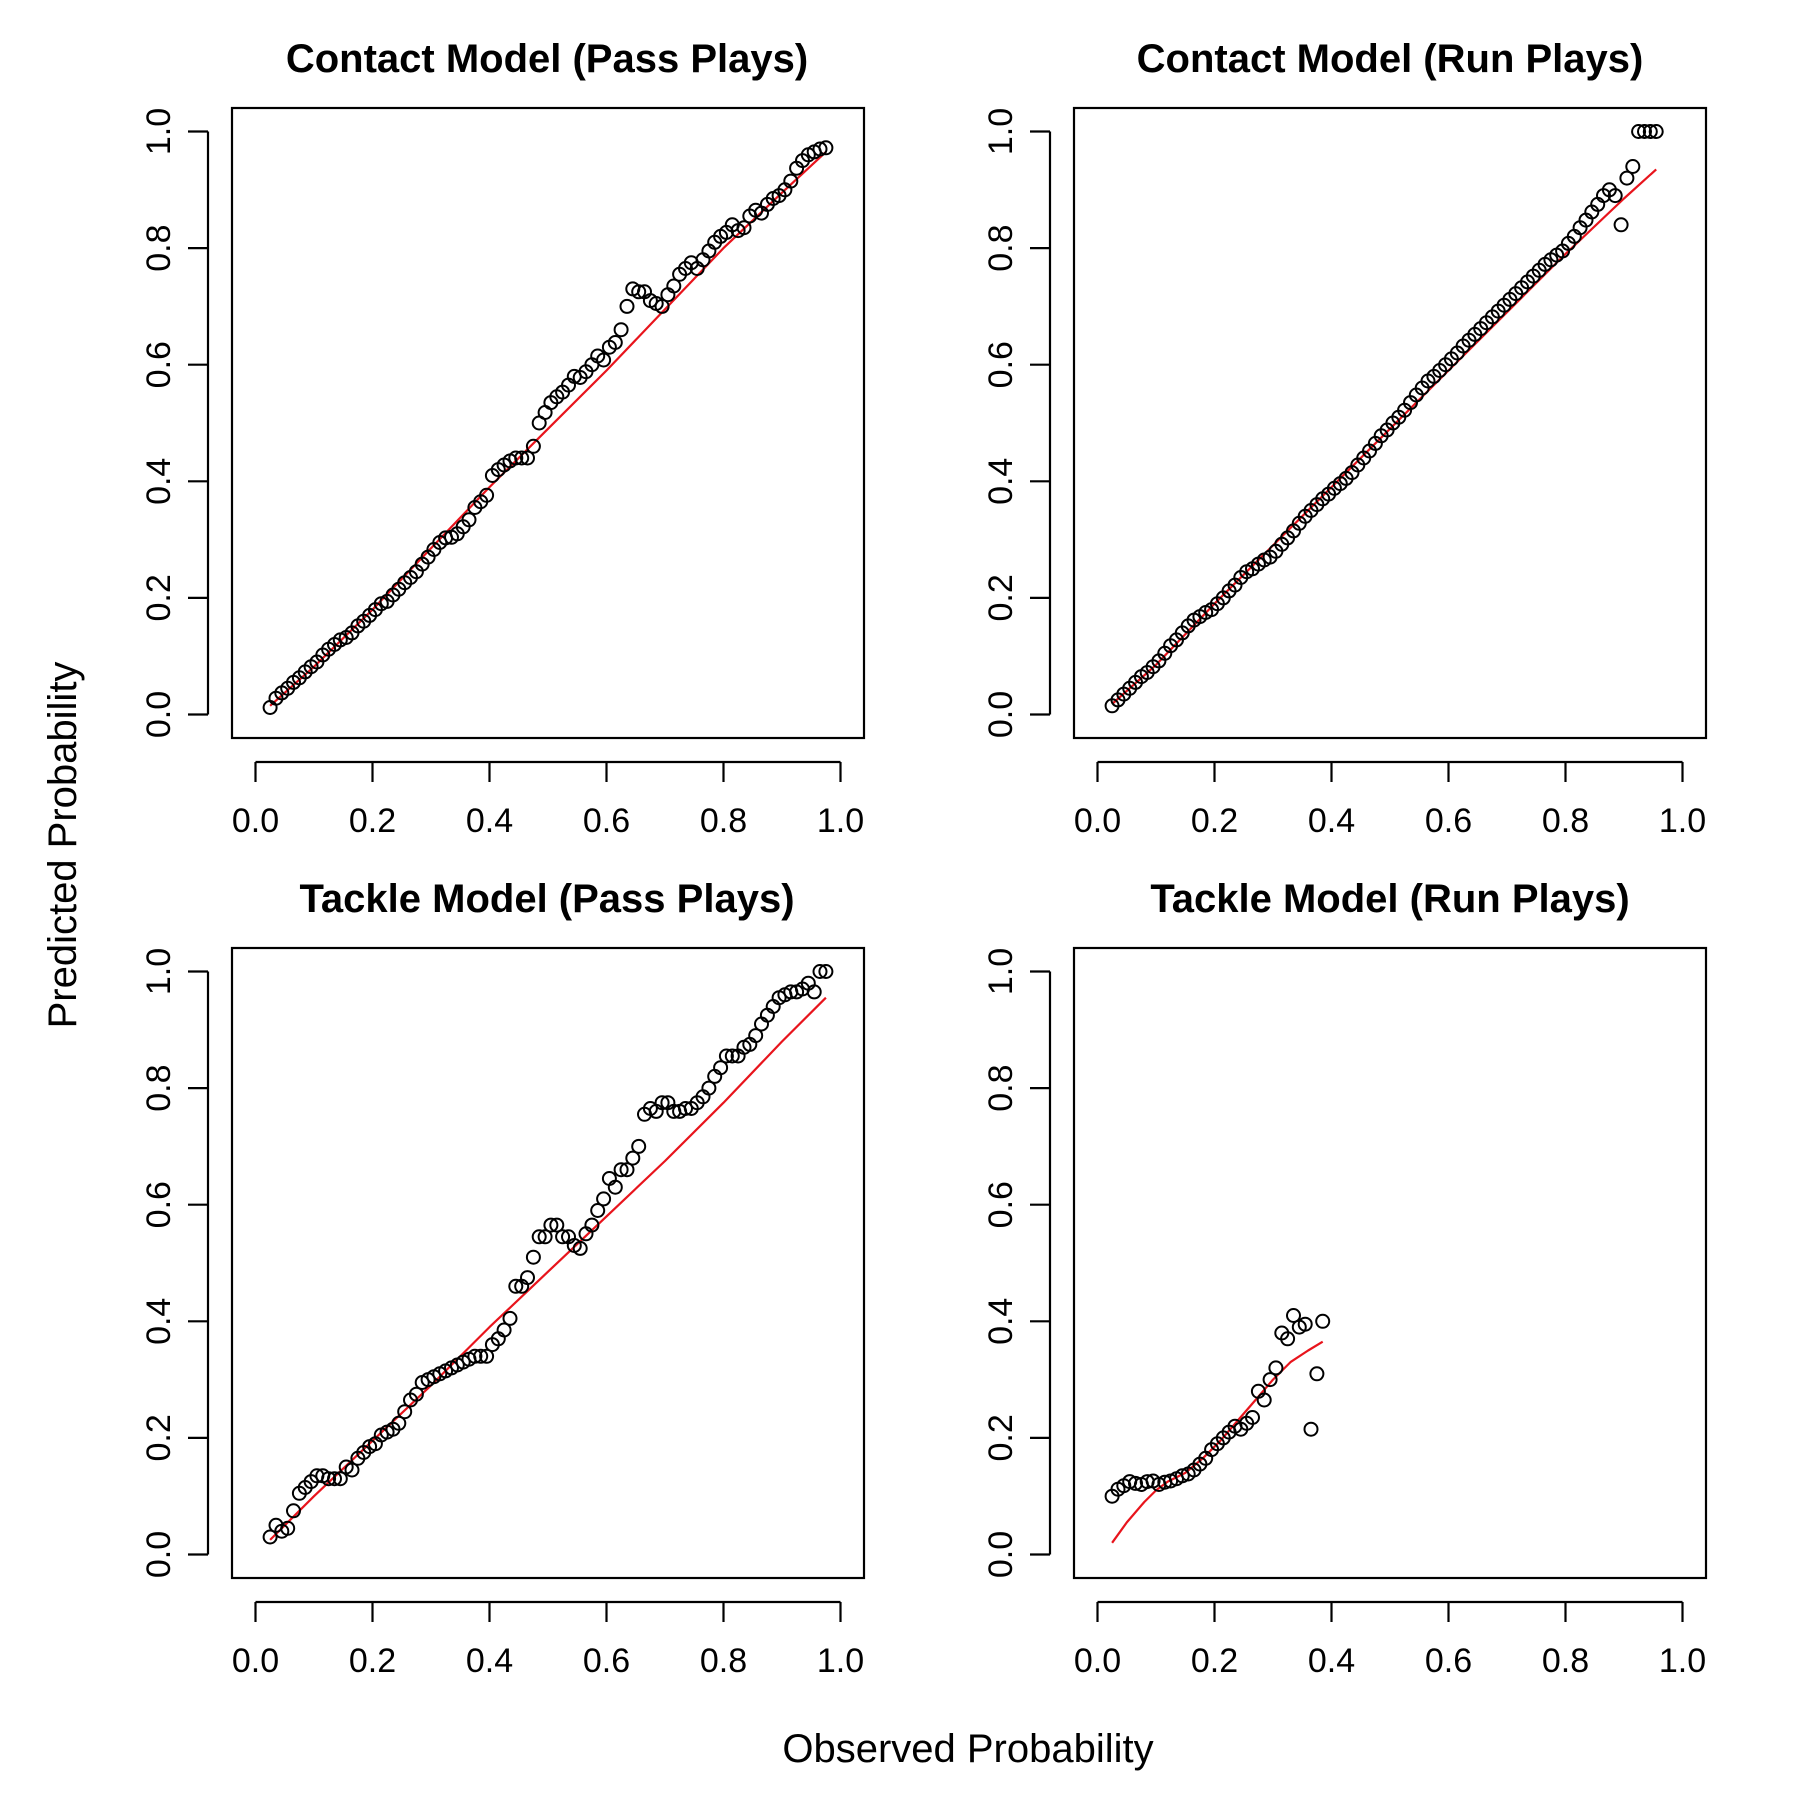  Describe the element at coordinates (1390, 59) in the screenshot. I see `panel-title: Contact Model (Run Plays)` at that location.